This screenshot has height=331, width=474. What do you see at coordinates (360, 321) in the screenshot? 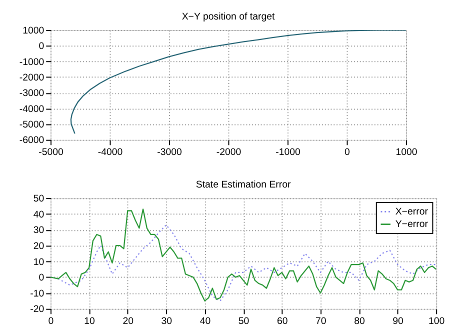
I see `x-tick-label: 80` at bounding box center [360, 321].